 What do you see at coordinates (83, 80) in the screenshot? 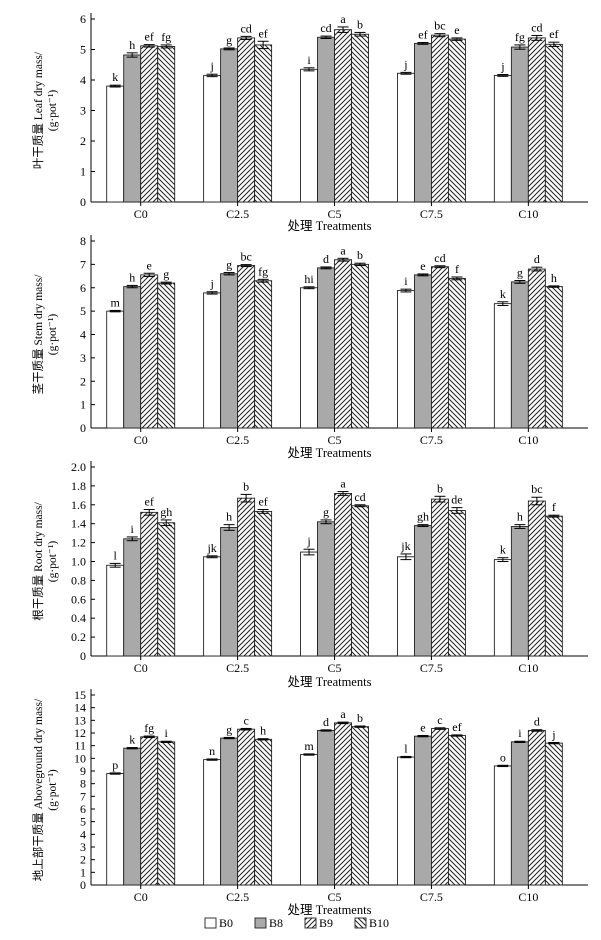
I see `y-tick-label: 4` at bounding box center [83, 80].